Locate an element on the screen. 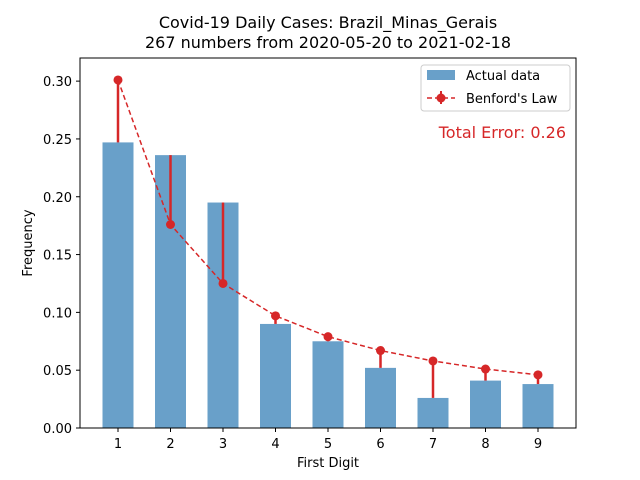 This screenshot has width=640, height=480. y-tick-label: 0.25 is located at coordinates (57, 140).